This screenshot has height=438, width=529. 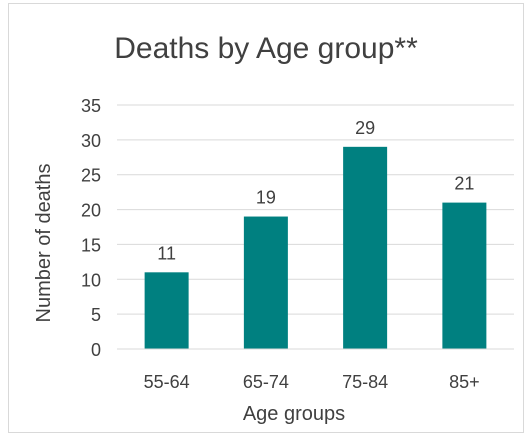 What do you see at coordinates (294, 414) in the screenshot?
I see `x-axis-label: Age groups` at bounding box center [294, 414].